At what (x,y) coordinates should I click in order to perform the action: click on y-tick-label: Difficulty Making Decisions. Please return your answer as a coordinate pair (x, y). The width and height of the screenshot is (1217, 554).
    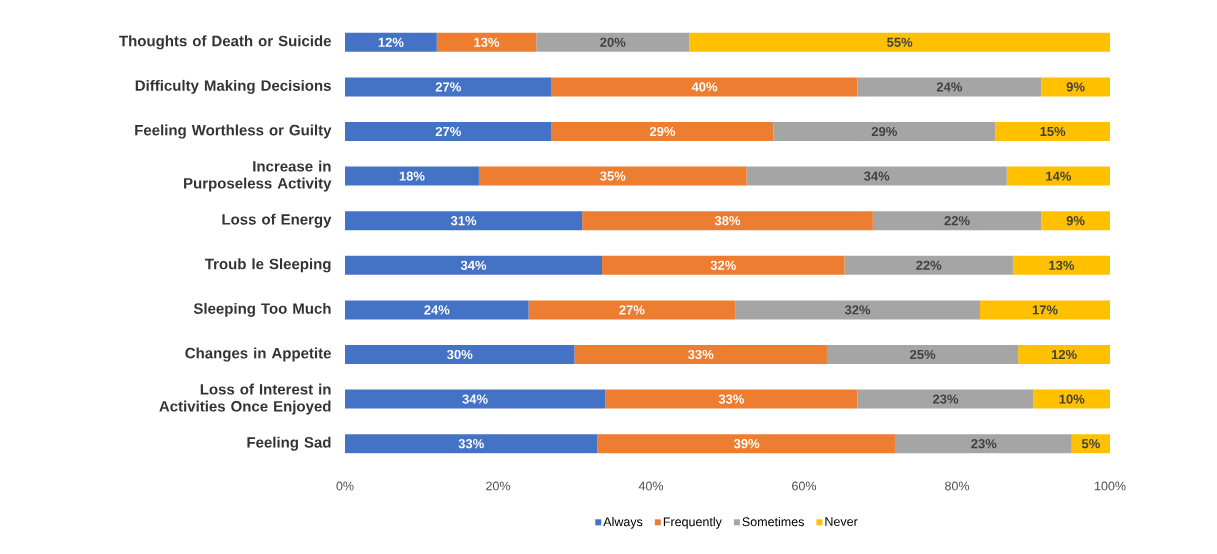
    Looking at the image, I should click on (233, 86).